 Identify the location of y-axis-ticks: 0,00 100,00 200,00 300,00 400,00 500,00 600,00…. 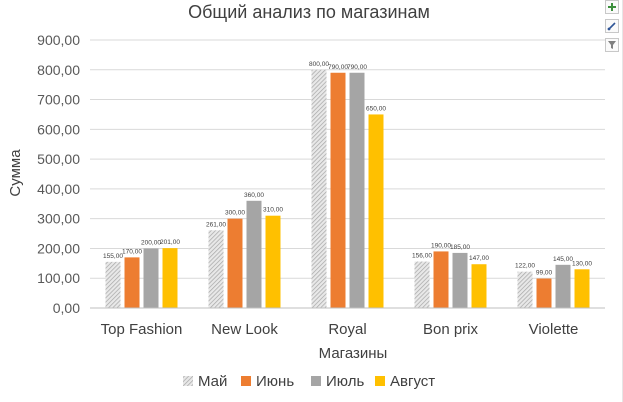
(58, 174).